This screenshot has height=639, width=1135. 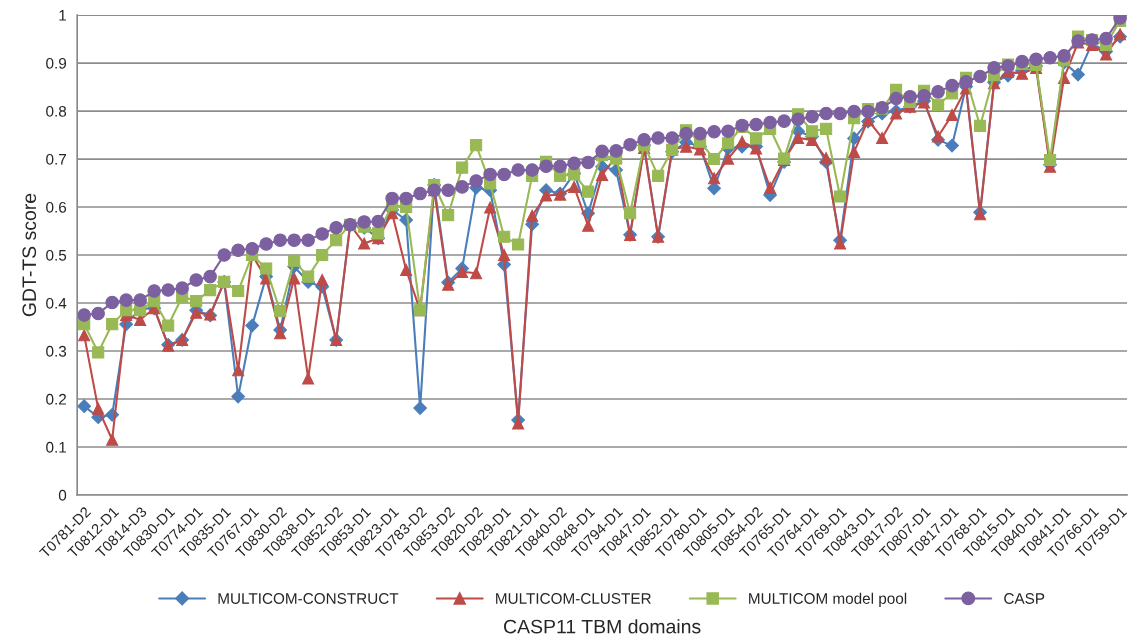 What do you see at coordinates (308, 598) in the screenshot?
I see `legend-label: MULTICOM-CONSTRUCT` at bounding box center [308, 598].